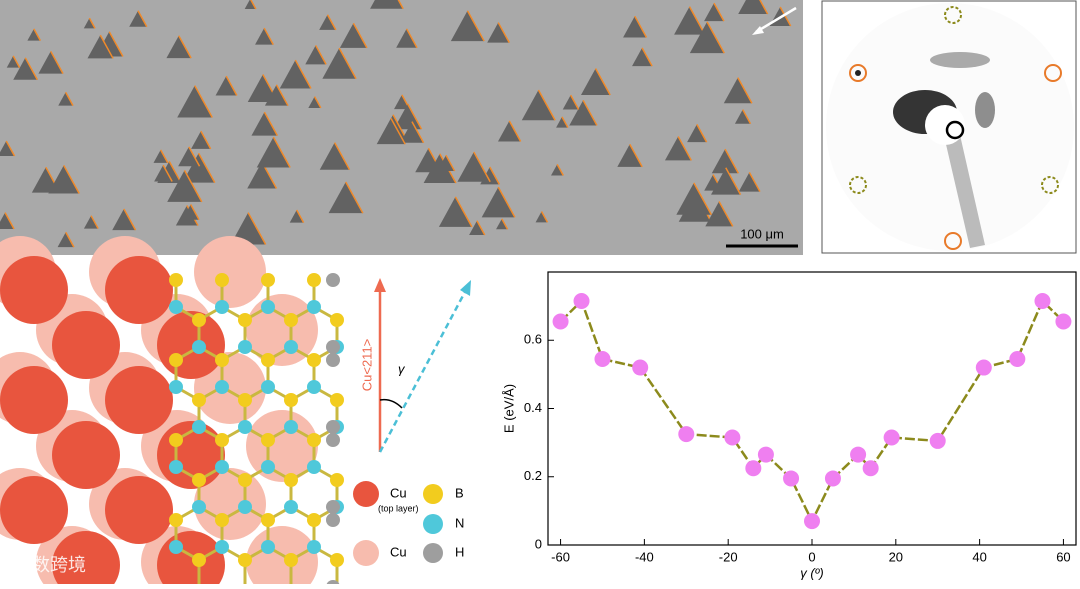 The image size is (1080, 589). What do you see at coordinates (811, 556) in the screenshot?
I see `x-tick-label: 0` at bounding box center [811, 556].